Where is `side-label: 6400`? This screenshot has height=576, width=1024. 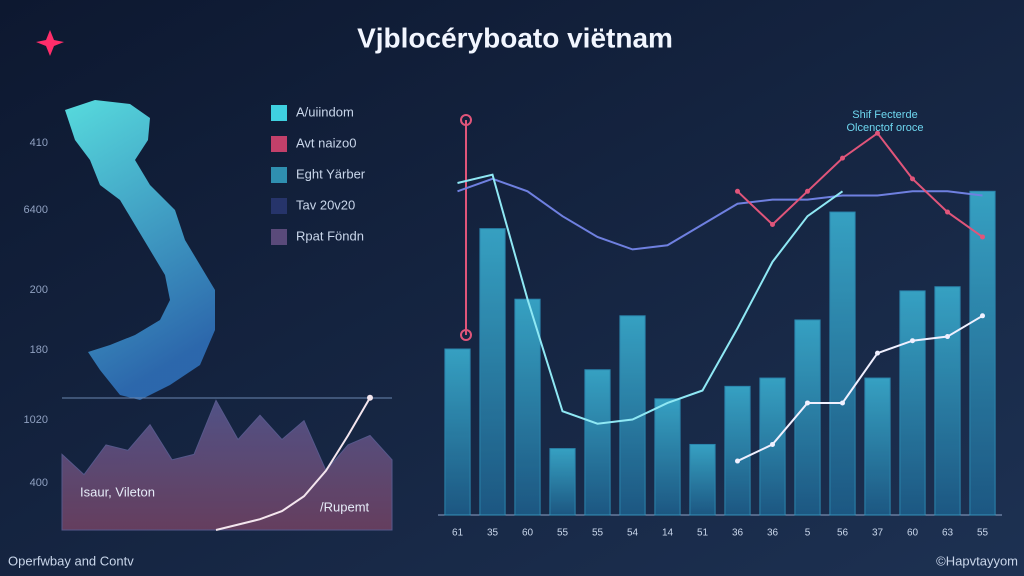
side-label: 6400 is located at coordinates (36, 210).